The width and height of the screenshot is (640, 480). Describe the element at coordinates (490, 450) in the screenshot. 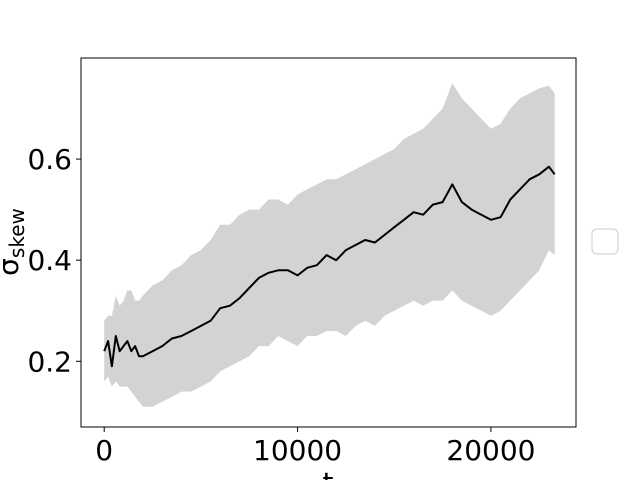

I see `x-tick-label: 20000` at that location.